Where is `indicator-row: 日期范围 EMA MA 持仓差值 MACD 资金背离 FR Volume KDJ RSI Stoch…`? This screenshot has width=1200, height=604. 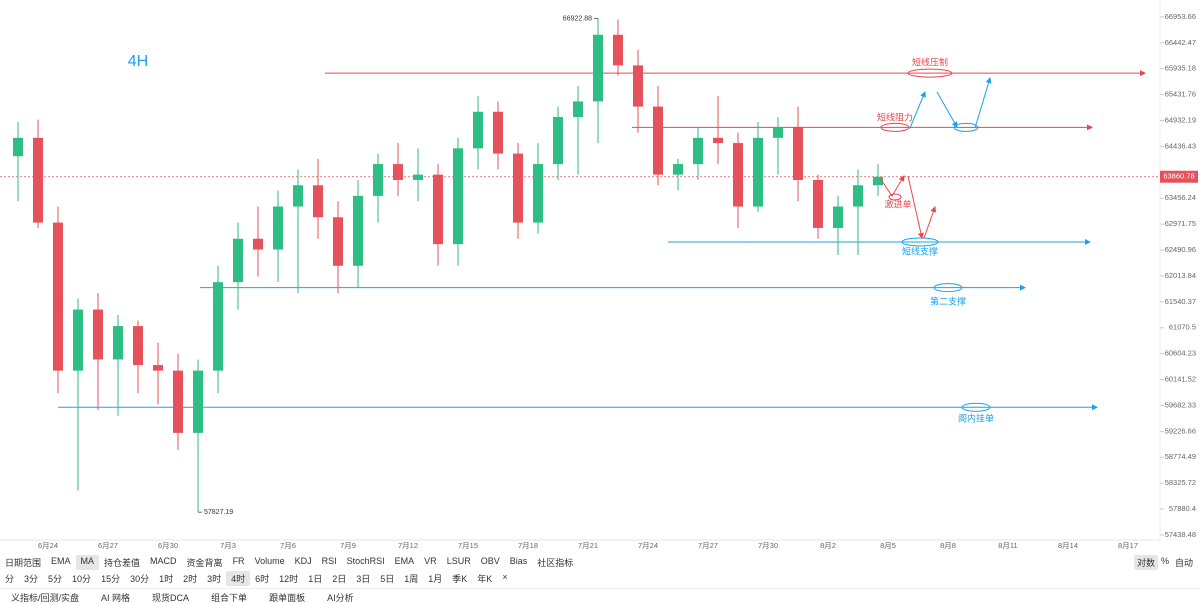 indicator-row: 日期范围 EMA MA 持仓差值 MACD 资金背离 FR Volume KDJ RSI Stoch… is located at coordinates (289, 562).